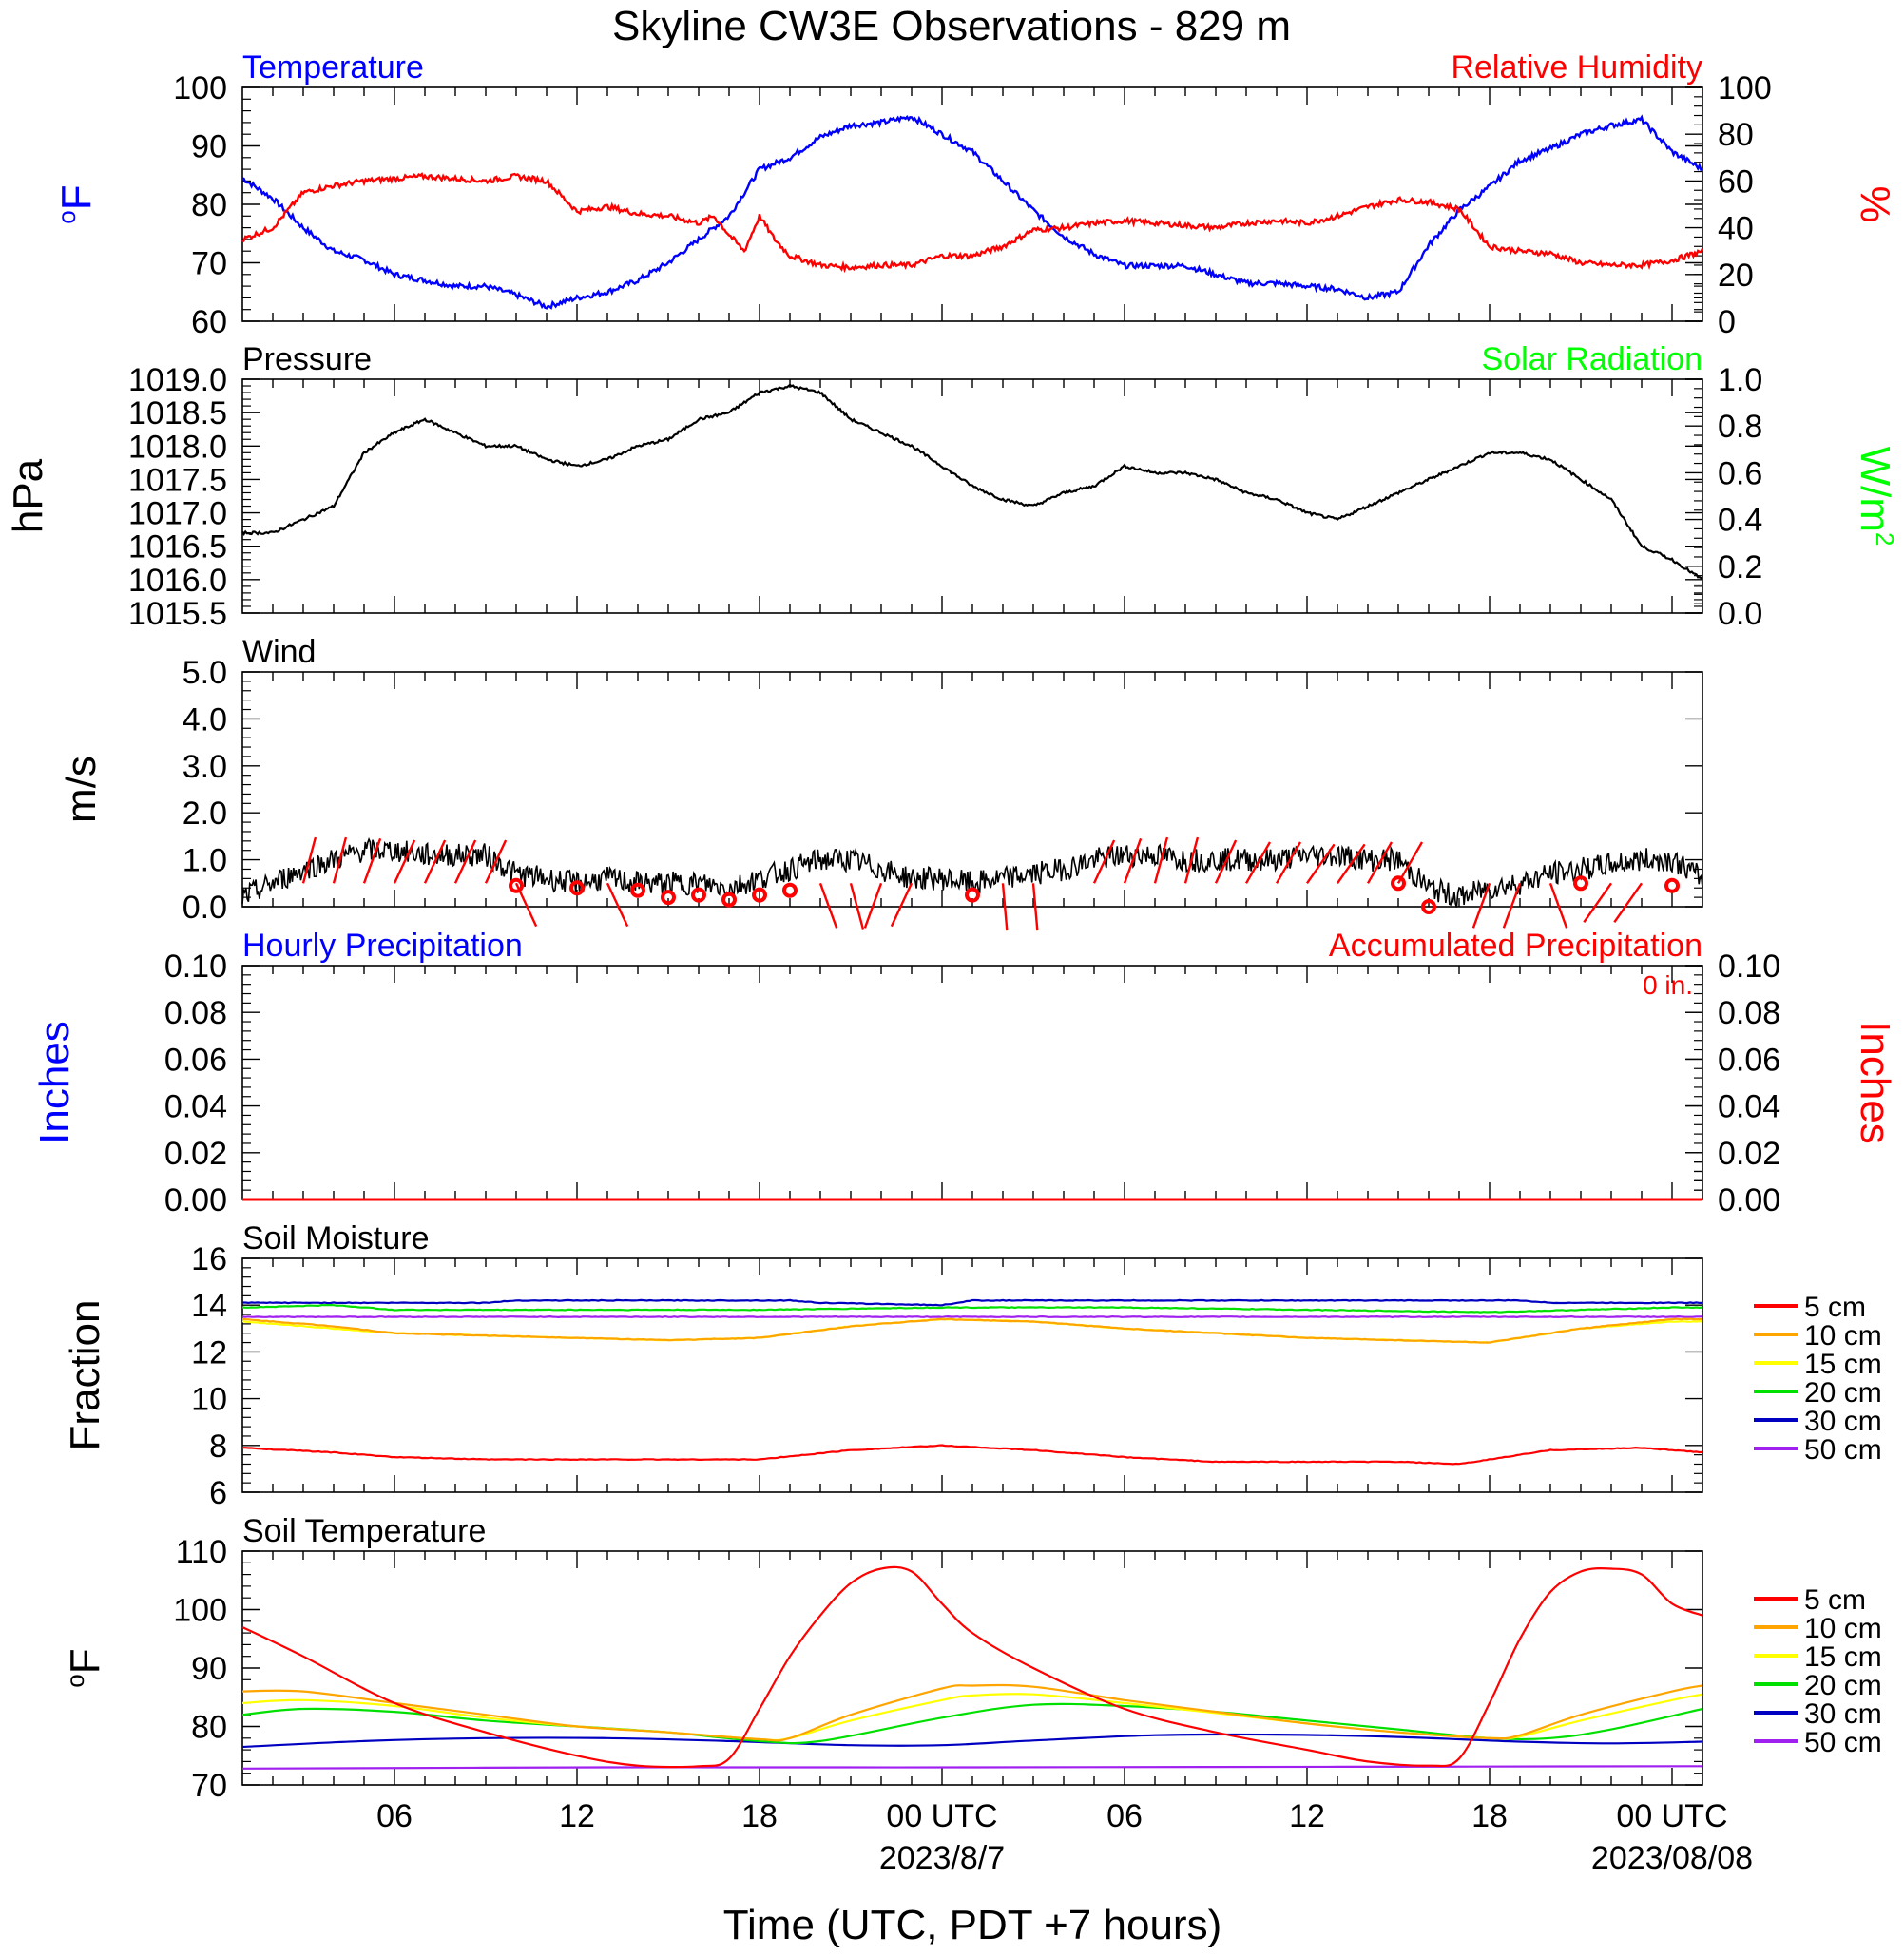  I want to click on y-tick-label: 60, so click(209, 322).